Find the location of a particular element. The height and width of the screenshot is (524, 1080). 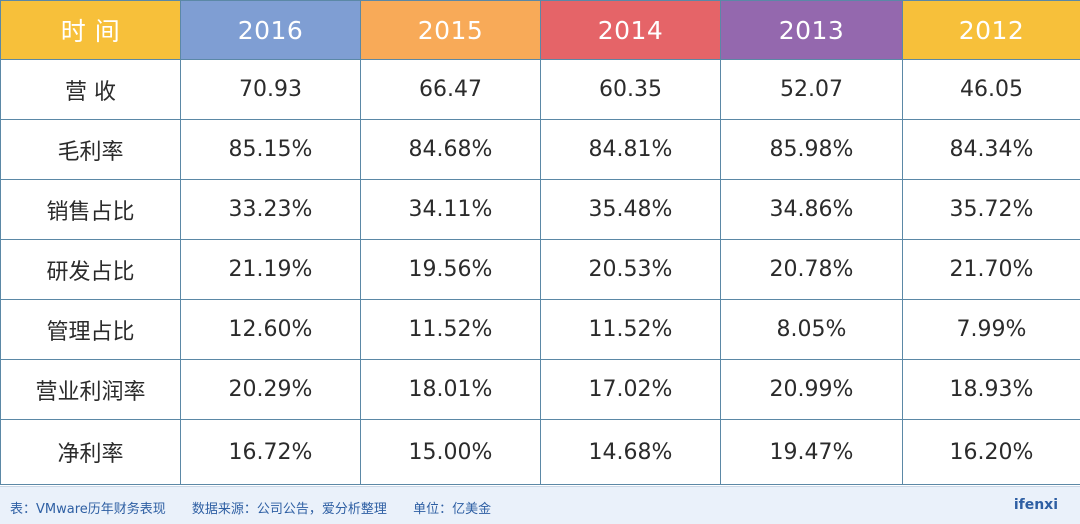

row-label-cell: 研发占比 is located at coordinates (90, 269).